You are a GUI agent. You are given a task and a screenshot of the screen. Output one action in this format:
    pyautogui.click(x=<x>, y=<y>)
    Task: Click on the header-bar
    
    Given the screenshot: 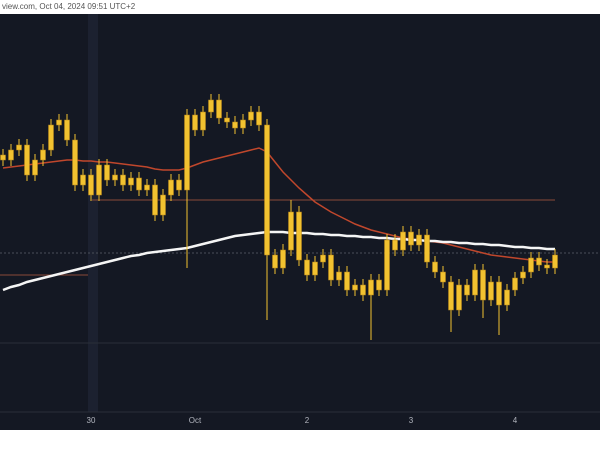 What is the action you would take?
    pyautogui.click(x=300, y=7)
    